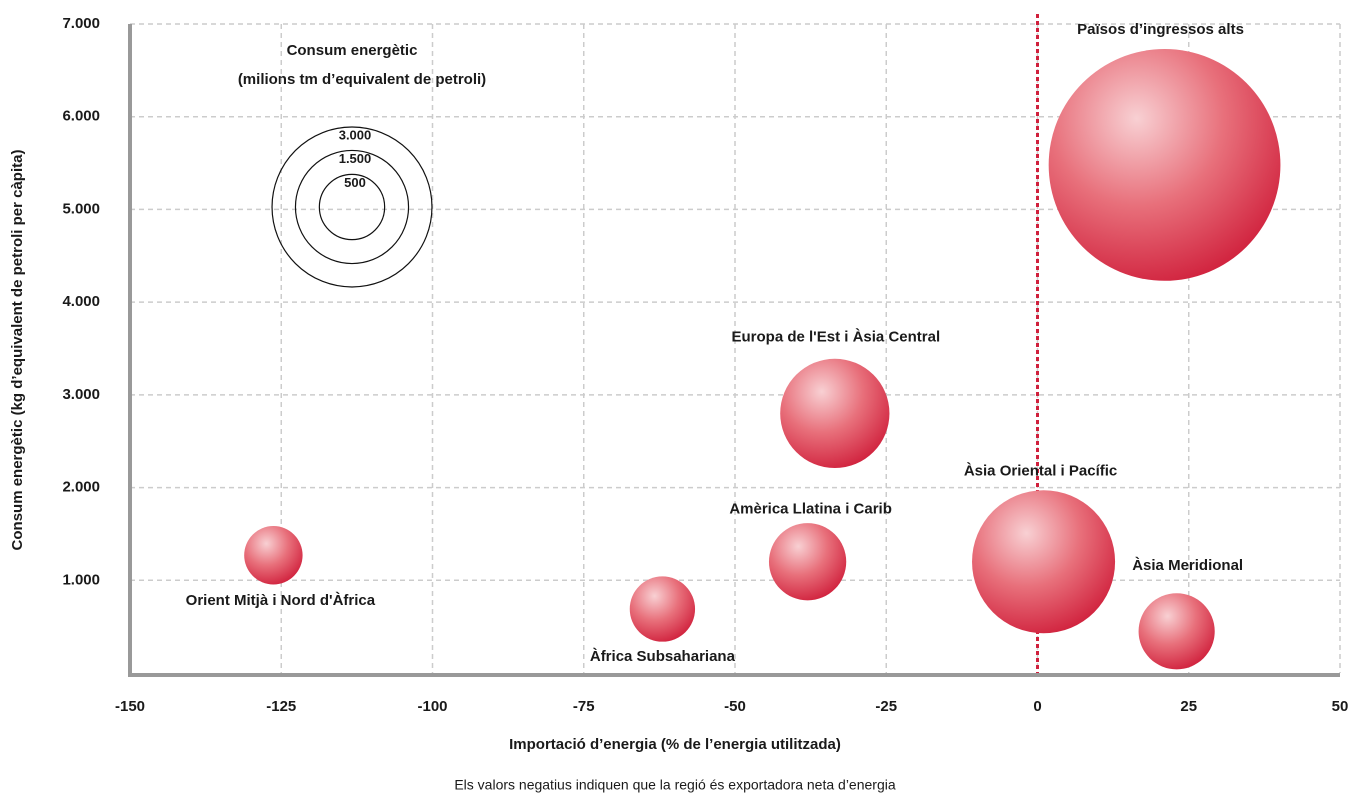  What do you see at coordinates (584, 706) in the screenshot?
I see `x-tick-label: -75` at bounding box center [584, 706].